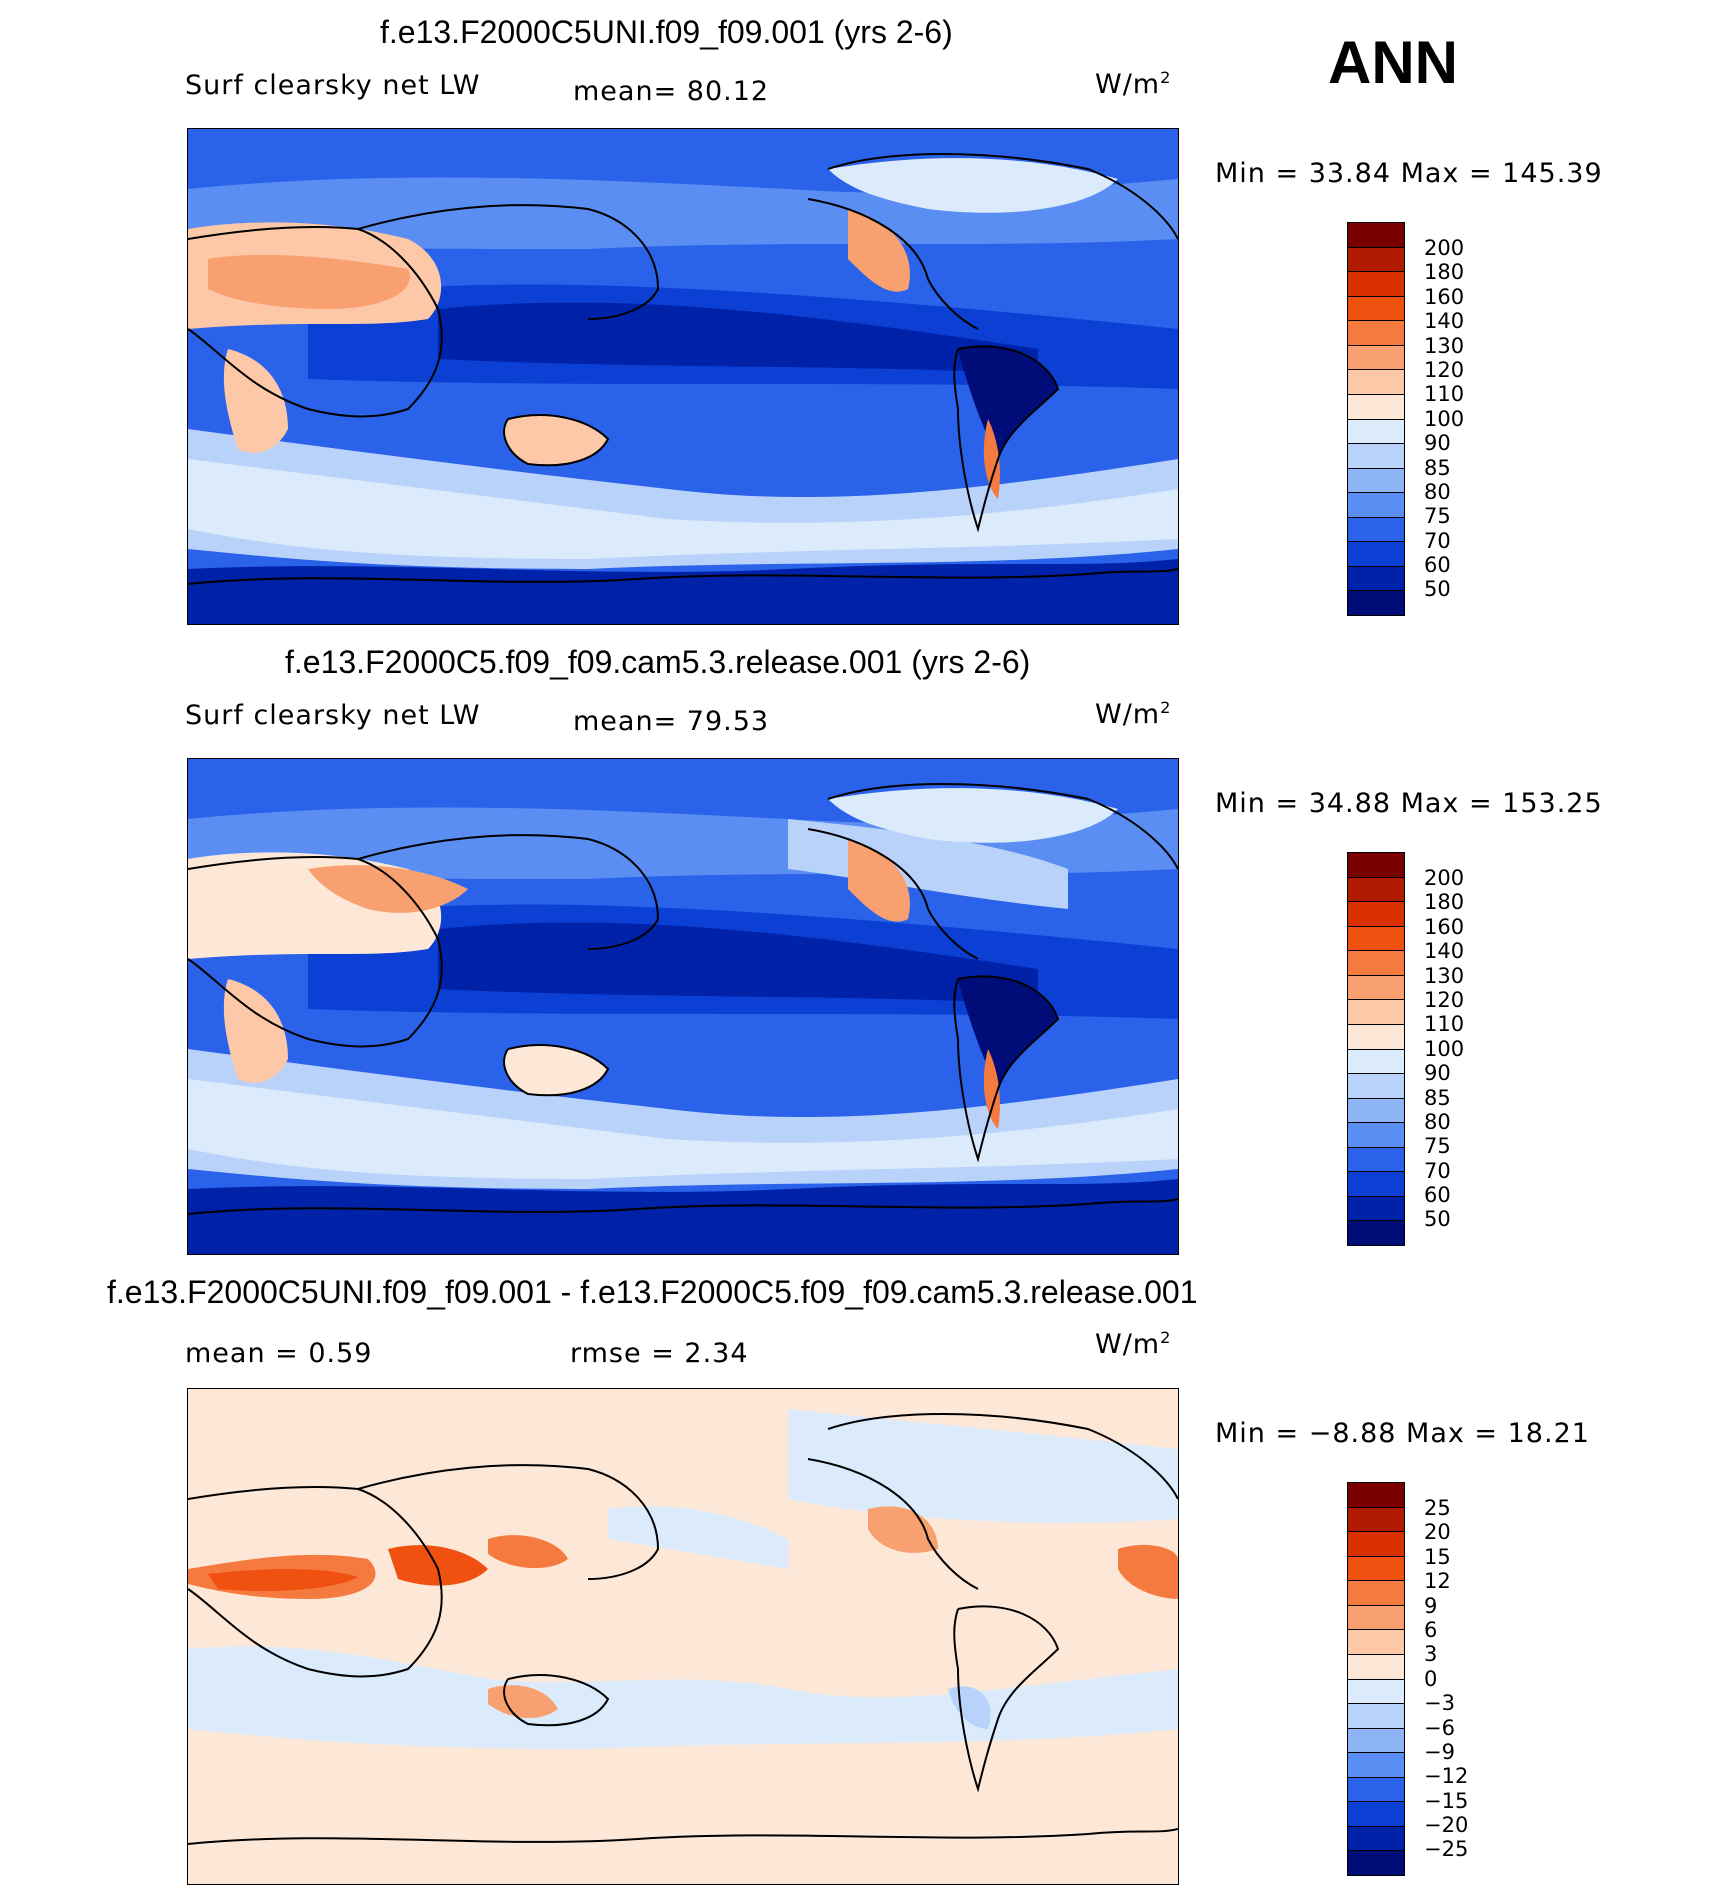 Image resolution: width=1710 pixels, height=1886 pixels. I want to click on panel2-colorbar, so click(1376, 1049).